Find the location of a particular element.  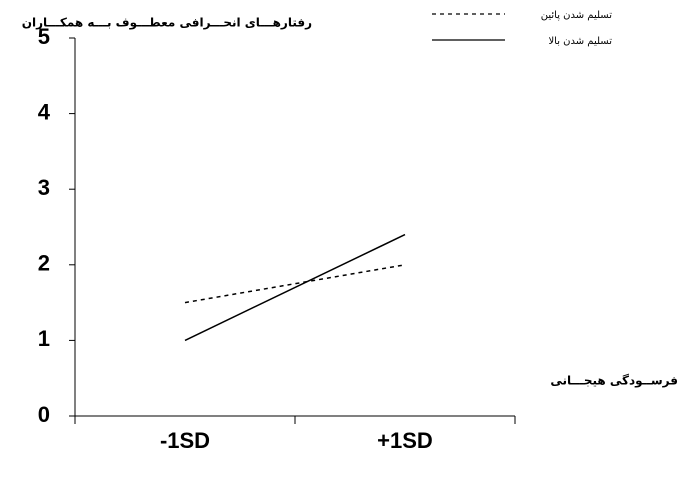

legend-label: تسلیم شدن بالا is located at coordinates (580, 41).